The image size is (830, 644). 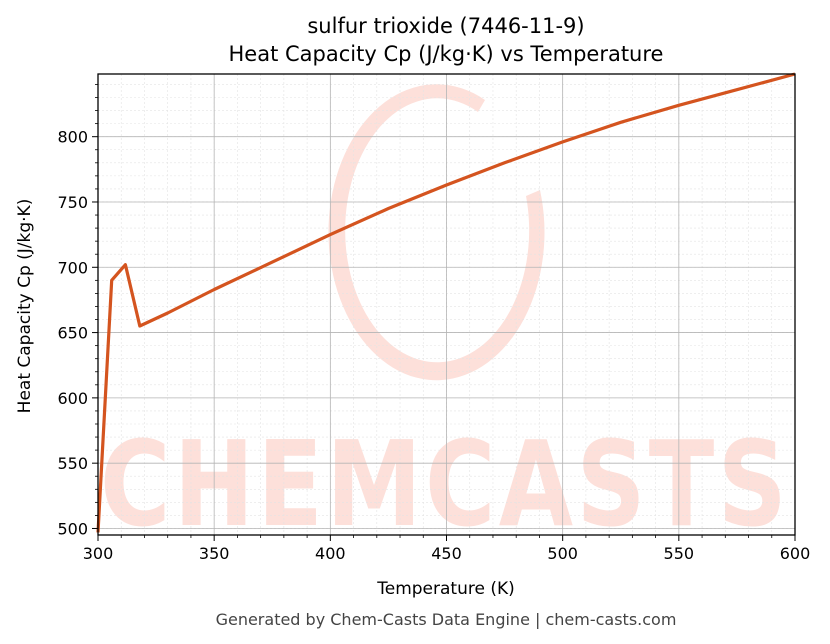 What do you see at coordinates (77, 311) in the screenshot?
I see `y-axis: 500 550 600 650 700 750 800` at bounding box center [77, 311].